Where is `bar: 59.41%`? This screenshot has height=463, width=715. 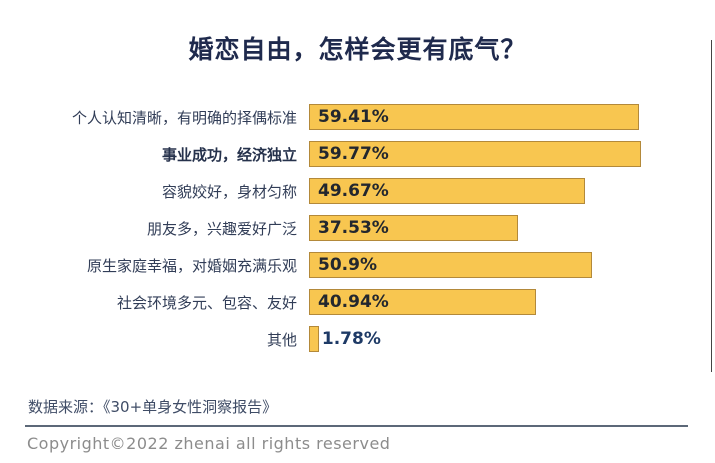 bar: 59.41% is located at coordinates (474, 117).